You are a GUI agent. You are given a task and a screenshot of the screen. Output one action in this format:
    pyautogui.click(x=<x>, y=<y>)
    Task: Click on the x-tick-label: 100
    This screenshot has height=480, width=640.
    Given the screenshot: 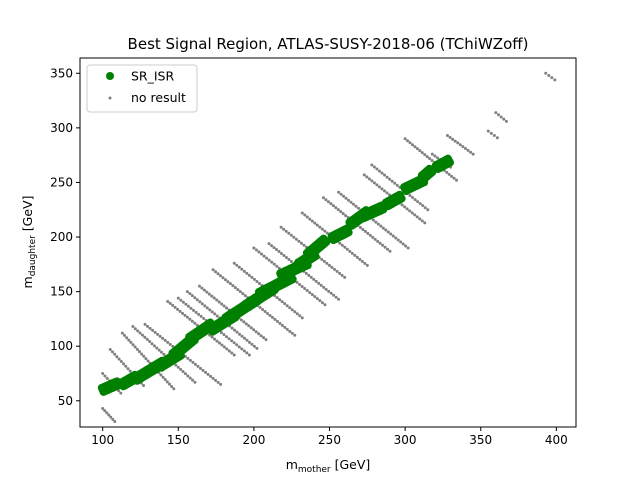 What is the action you would take?
    pyautogui.click(x=102, y=440)
    